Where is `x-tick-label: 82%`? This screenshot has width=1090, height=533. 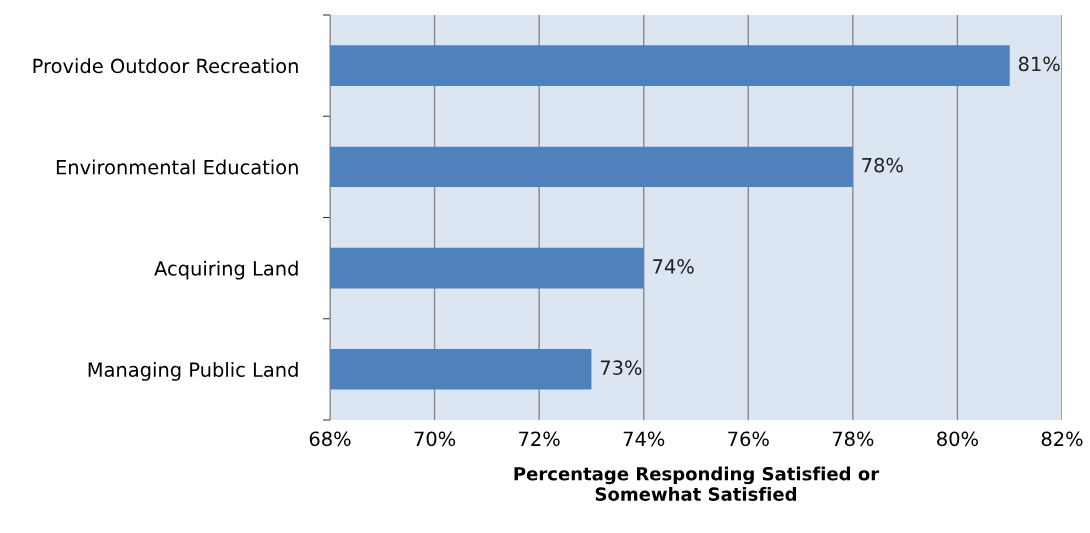 x-tick-label: 82% is located at coordinates (1062, 439).